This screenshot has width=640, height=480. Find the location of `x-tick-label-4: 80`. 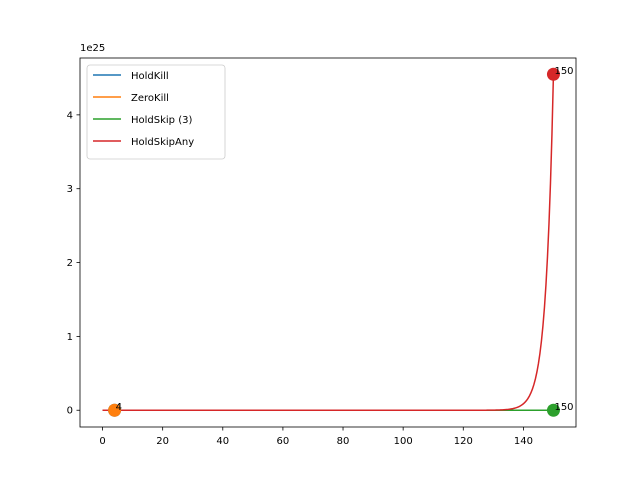

x-tick-label-4: 80 is located at coordinates (343, 441).